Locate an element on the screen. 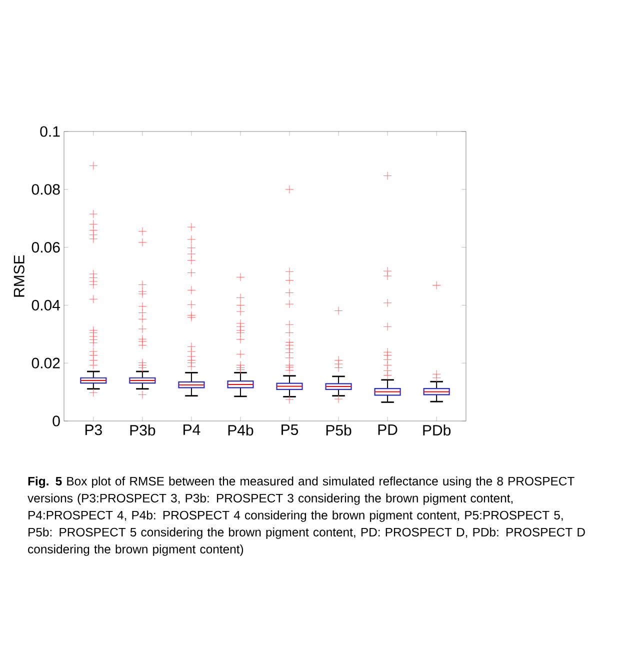  x-tick-label: P5 is located at coordinates (290, 429).